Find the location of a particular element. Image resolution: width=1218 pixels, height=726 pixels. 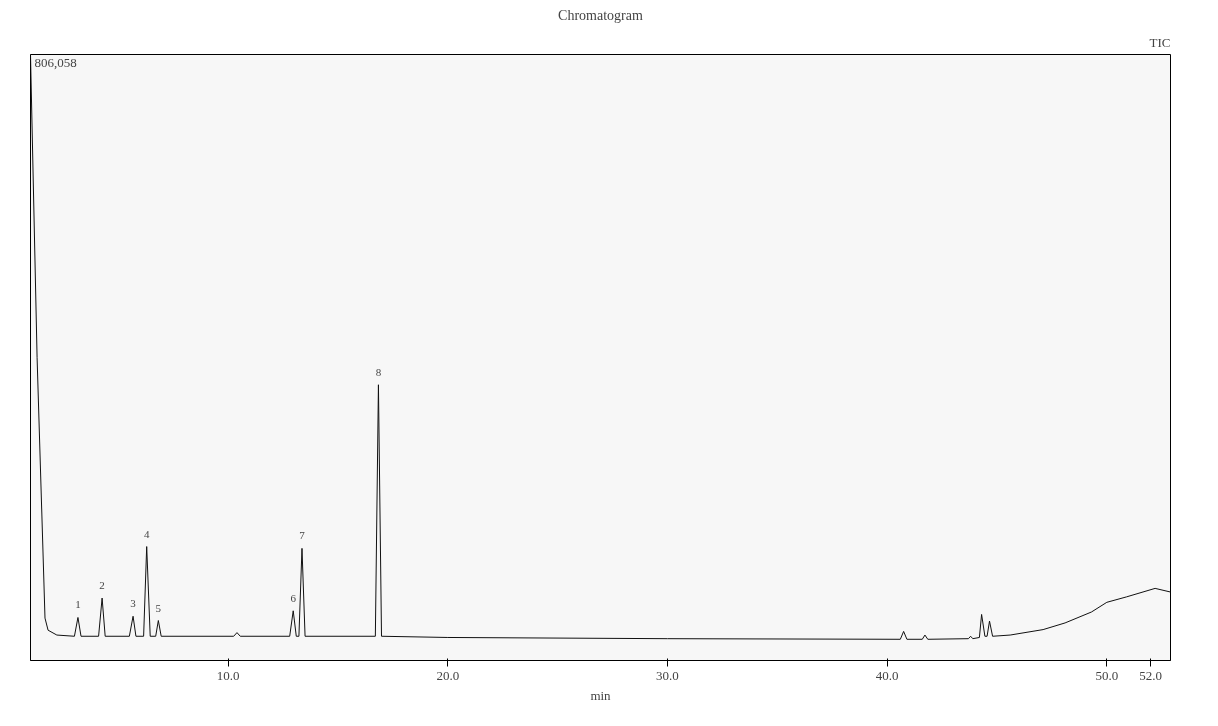

chart-title: Chromatogram is located at coordinates (600, 15).